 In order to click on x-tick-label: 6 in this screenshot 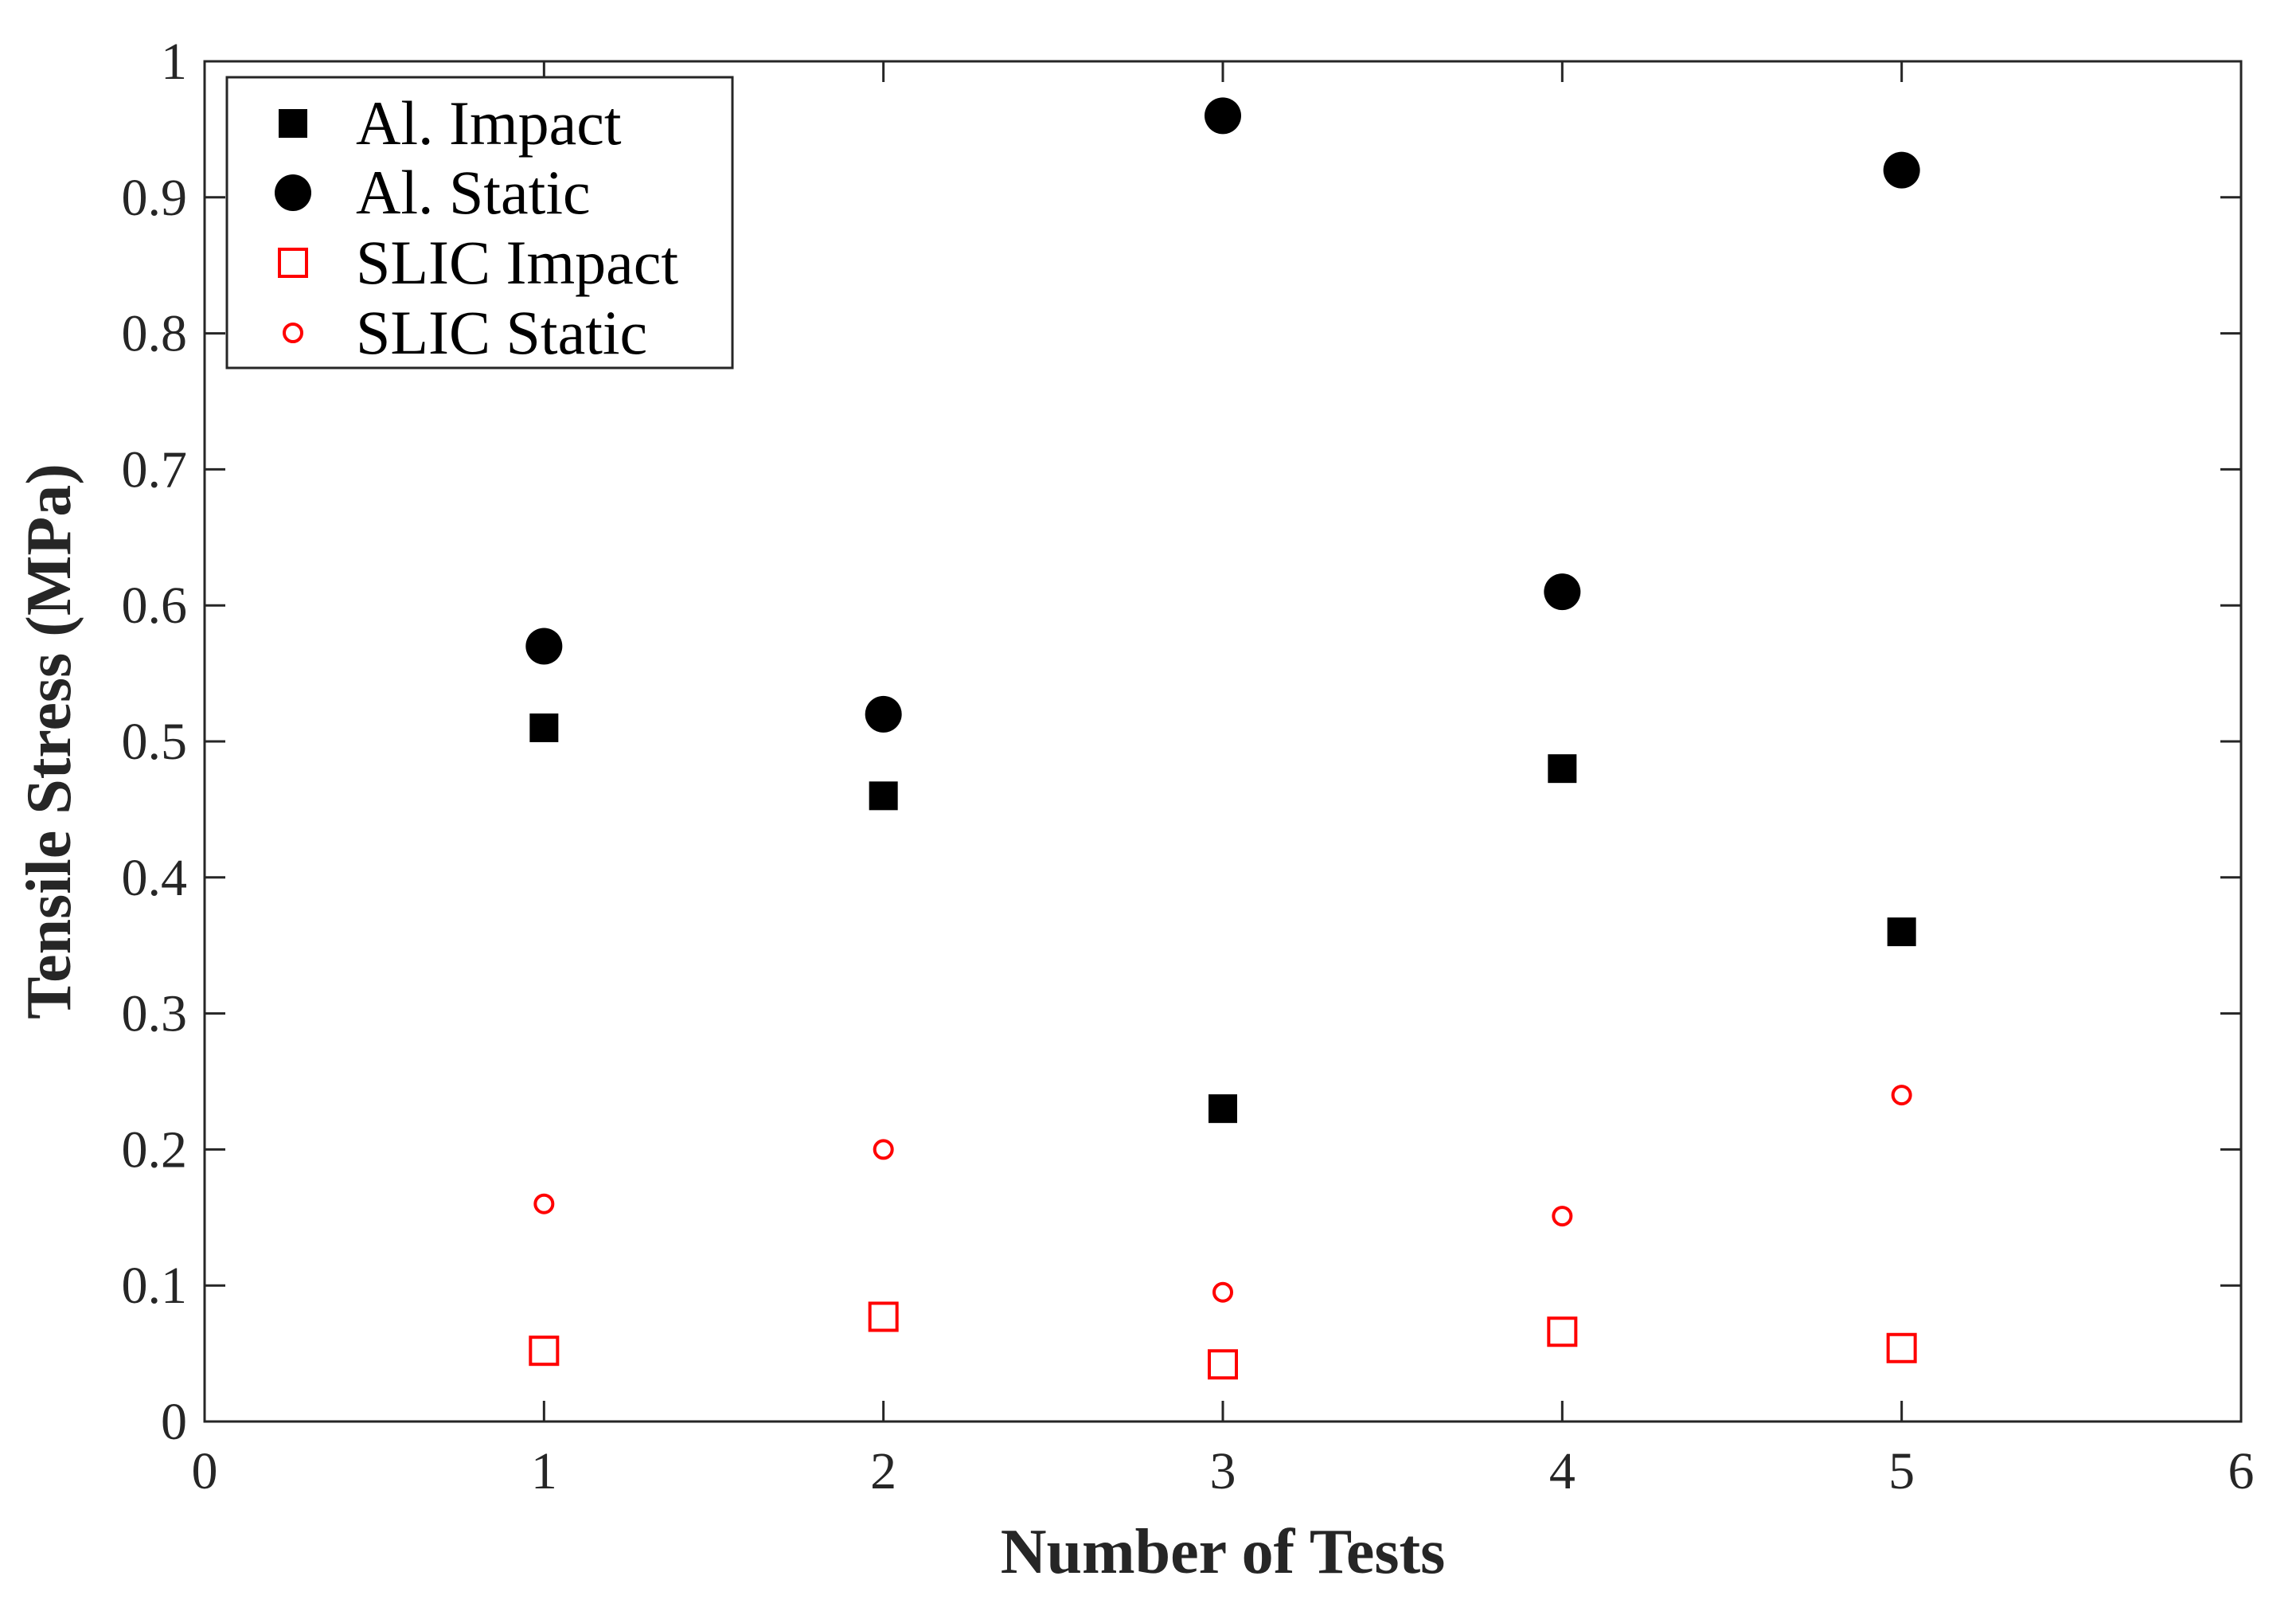, I will do `click(2241, 1471)`.